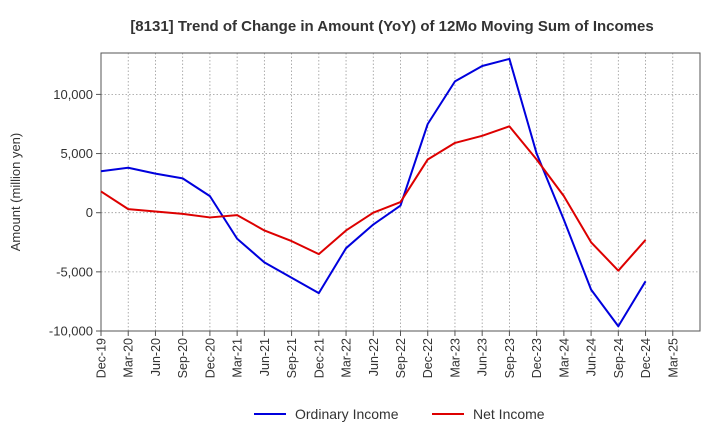 This screenshot has width=720, height=445. I want to click on x-tick-label: Jun-23, so click(483, 357).